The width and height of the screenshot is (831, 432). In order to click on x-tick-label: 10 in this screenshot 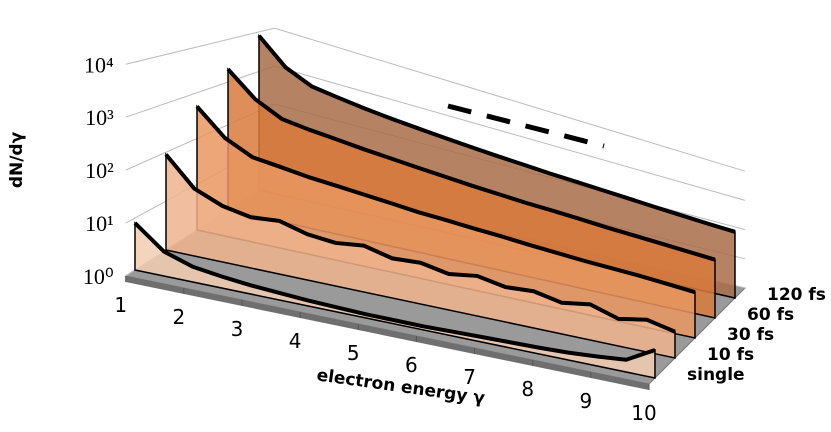, I will do `click(643, 413)`.